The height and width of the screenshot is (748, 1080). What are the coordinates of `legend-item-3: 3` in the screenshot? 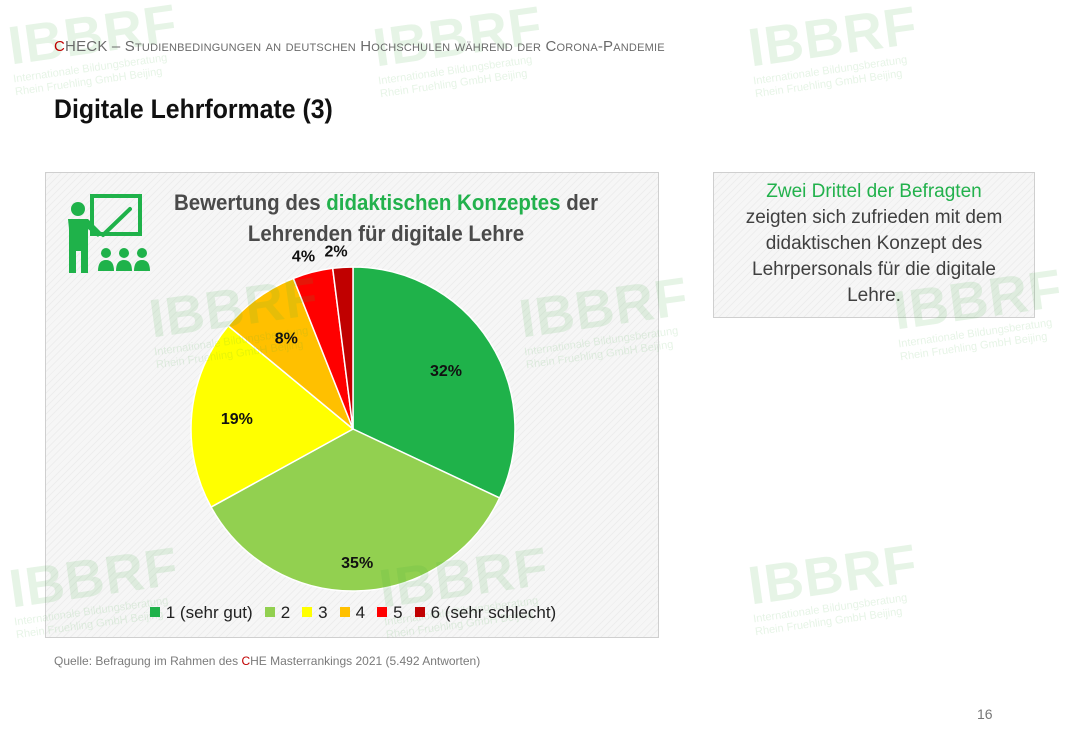 It's located at (315, 613).